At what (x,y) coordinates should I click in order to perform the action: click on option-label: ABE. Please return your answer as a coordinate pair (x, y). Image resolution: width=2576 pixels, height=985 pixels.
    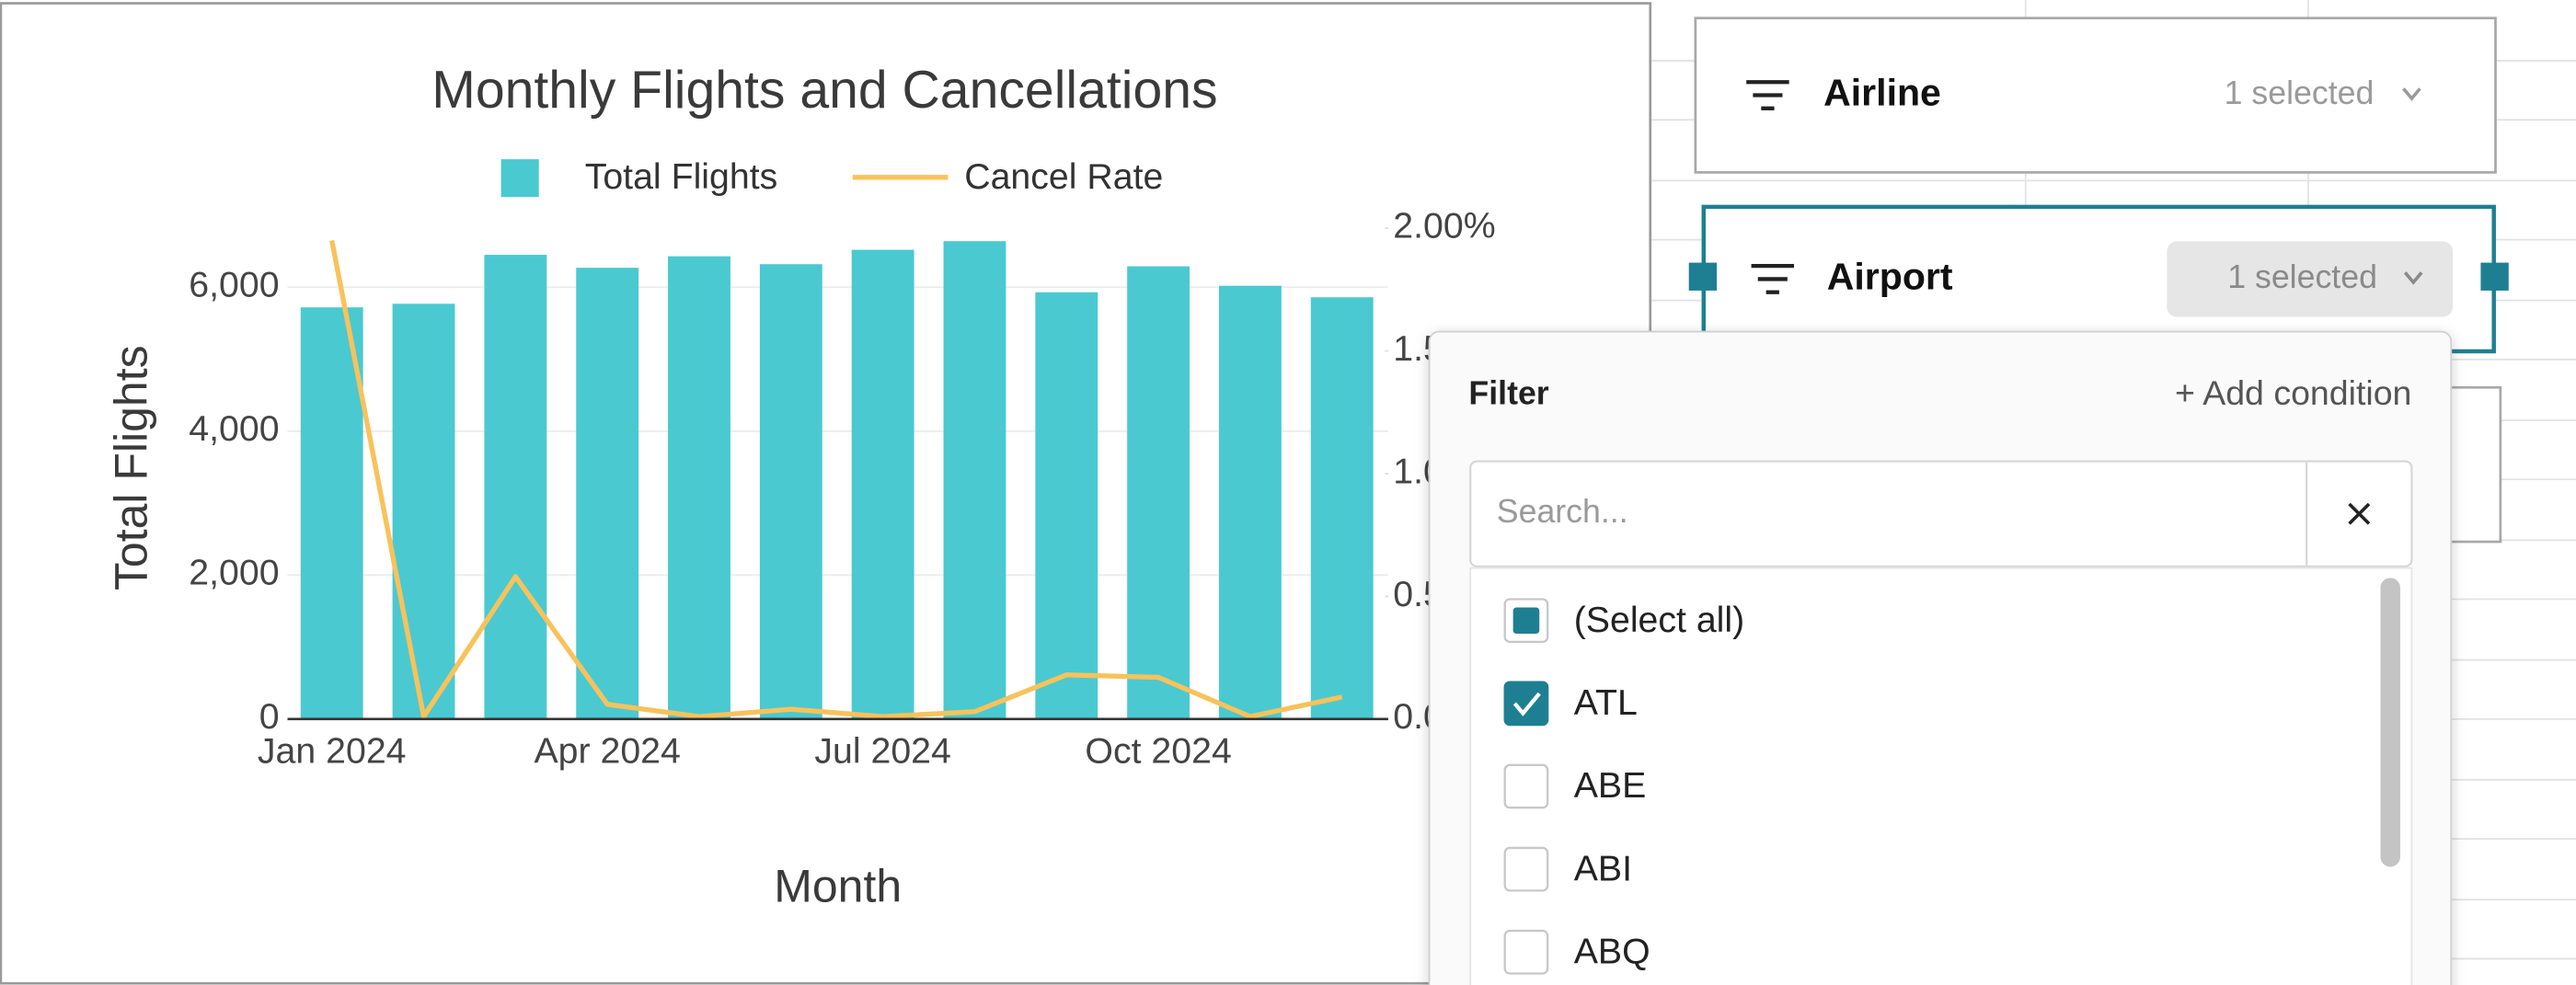
    Looking at the image, I should click on (1610, 785).